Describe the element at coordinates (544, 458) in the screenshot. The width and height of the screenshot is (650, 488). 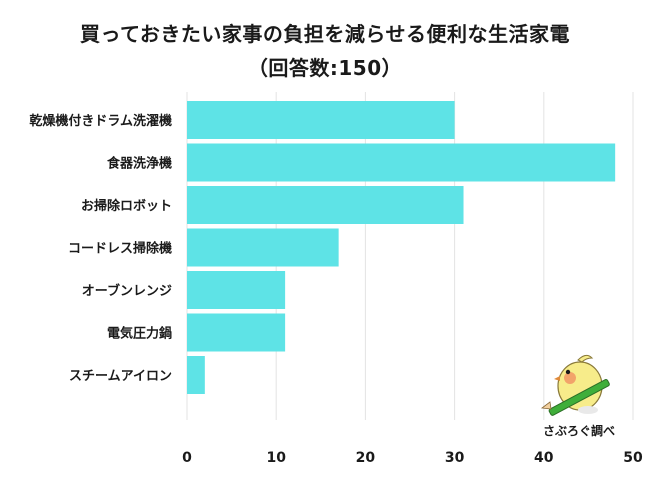
I see `x-tick-label: 40` at that location.